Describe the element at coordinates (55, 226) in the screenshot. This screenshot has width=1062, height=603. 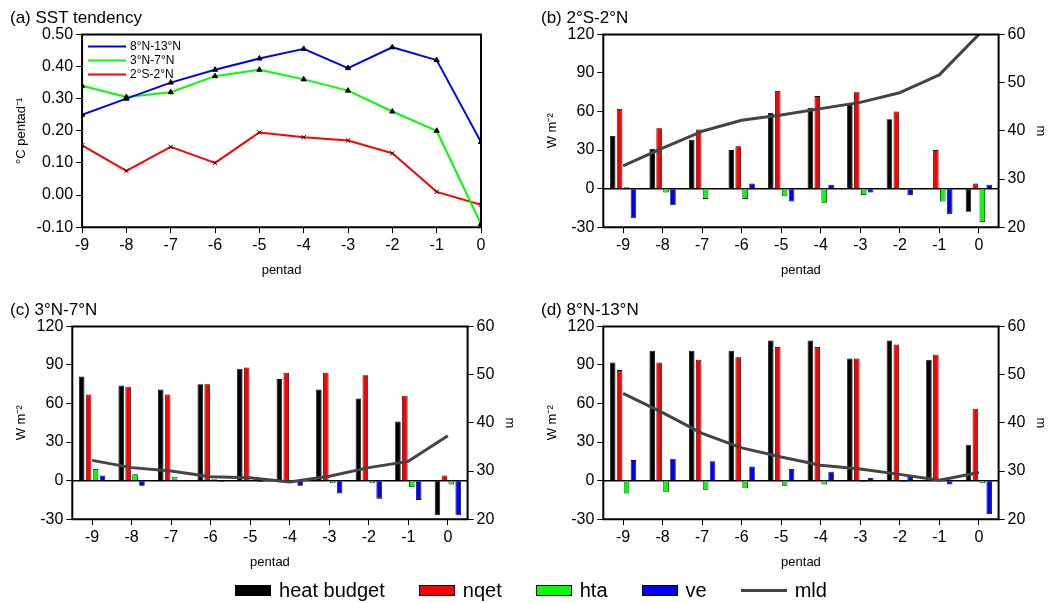
I see `y-tick-label: -0.10` at that location.